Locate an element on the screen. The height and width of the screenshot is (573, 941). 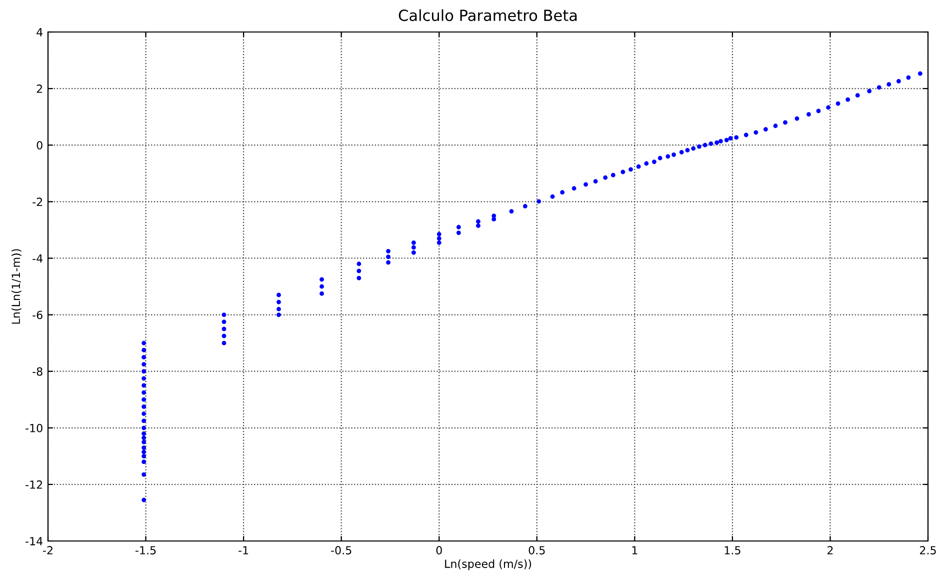
y-tick-label: -14 is located at coordinates (34, 541).